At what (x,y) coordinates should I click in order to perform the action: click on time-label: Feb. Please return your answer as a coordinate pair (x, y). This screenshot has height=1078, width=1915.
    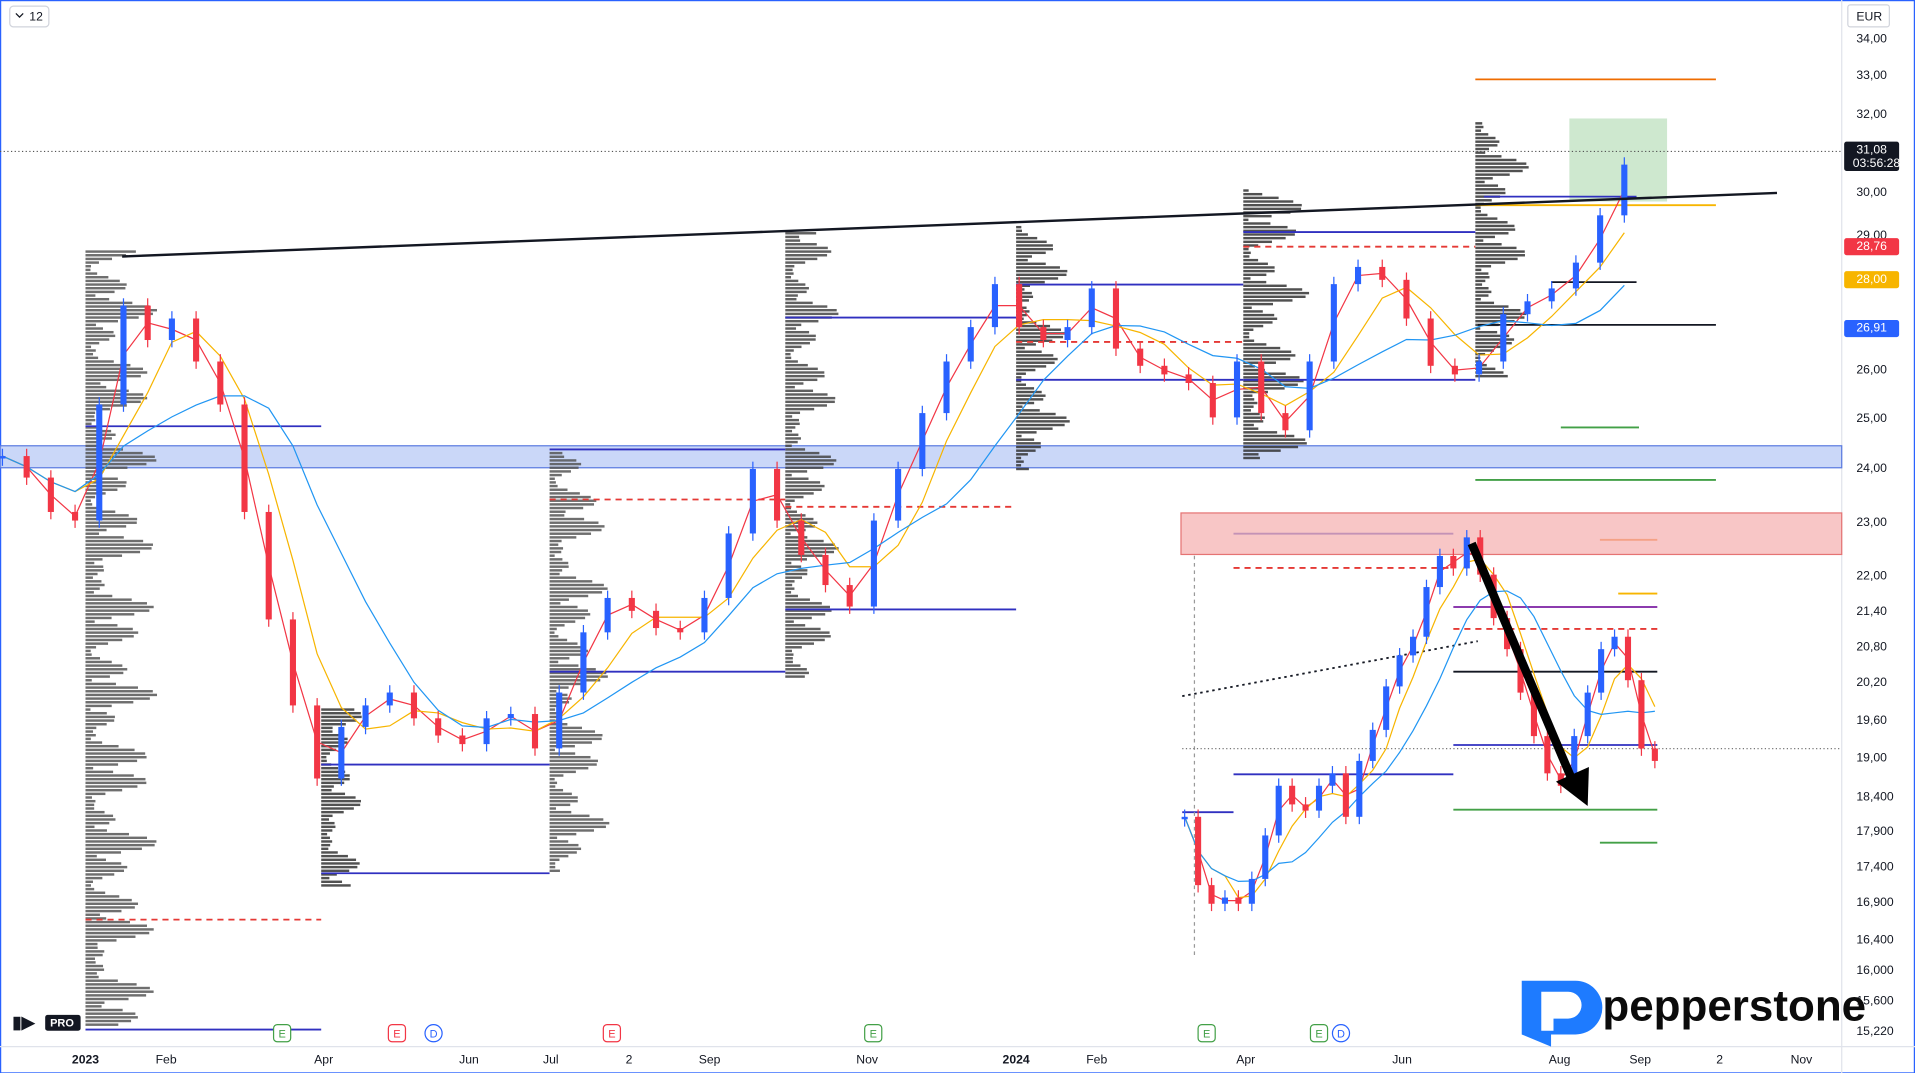
    Looking at the image, I should click on (1096, 1059).